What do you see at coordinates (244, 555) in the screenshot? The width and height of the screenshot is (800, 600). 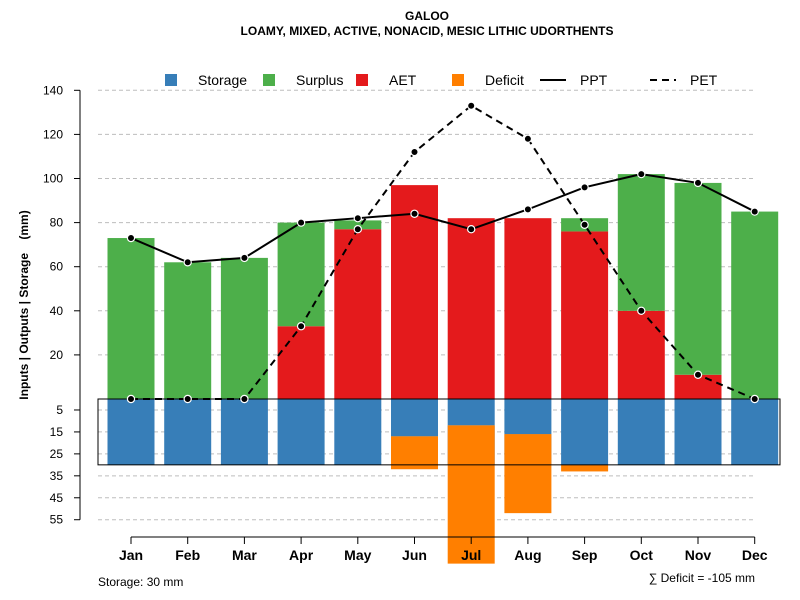 I see `month-label-mar: Mar` at bounding box center [244, 555].